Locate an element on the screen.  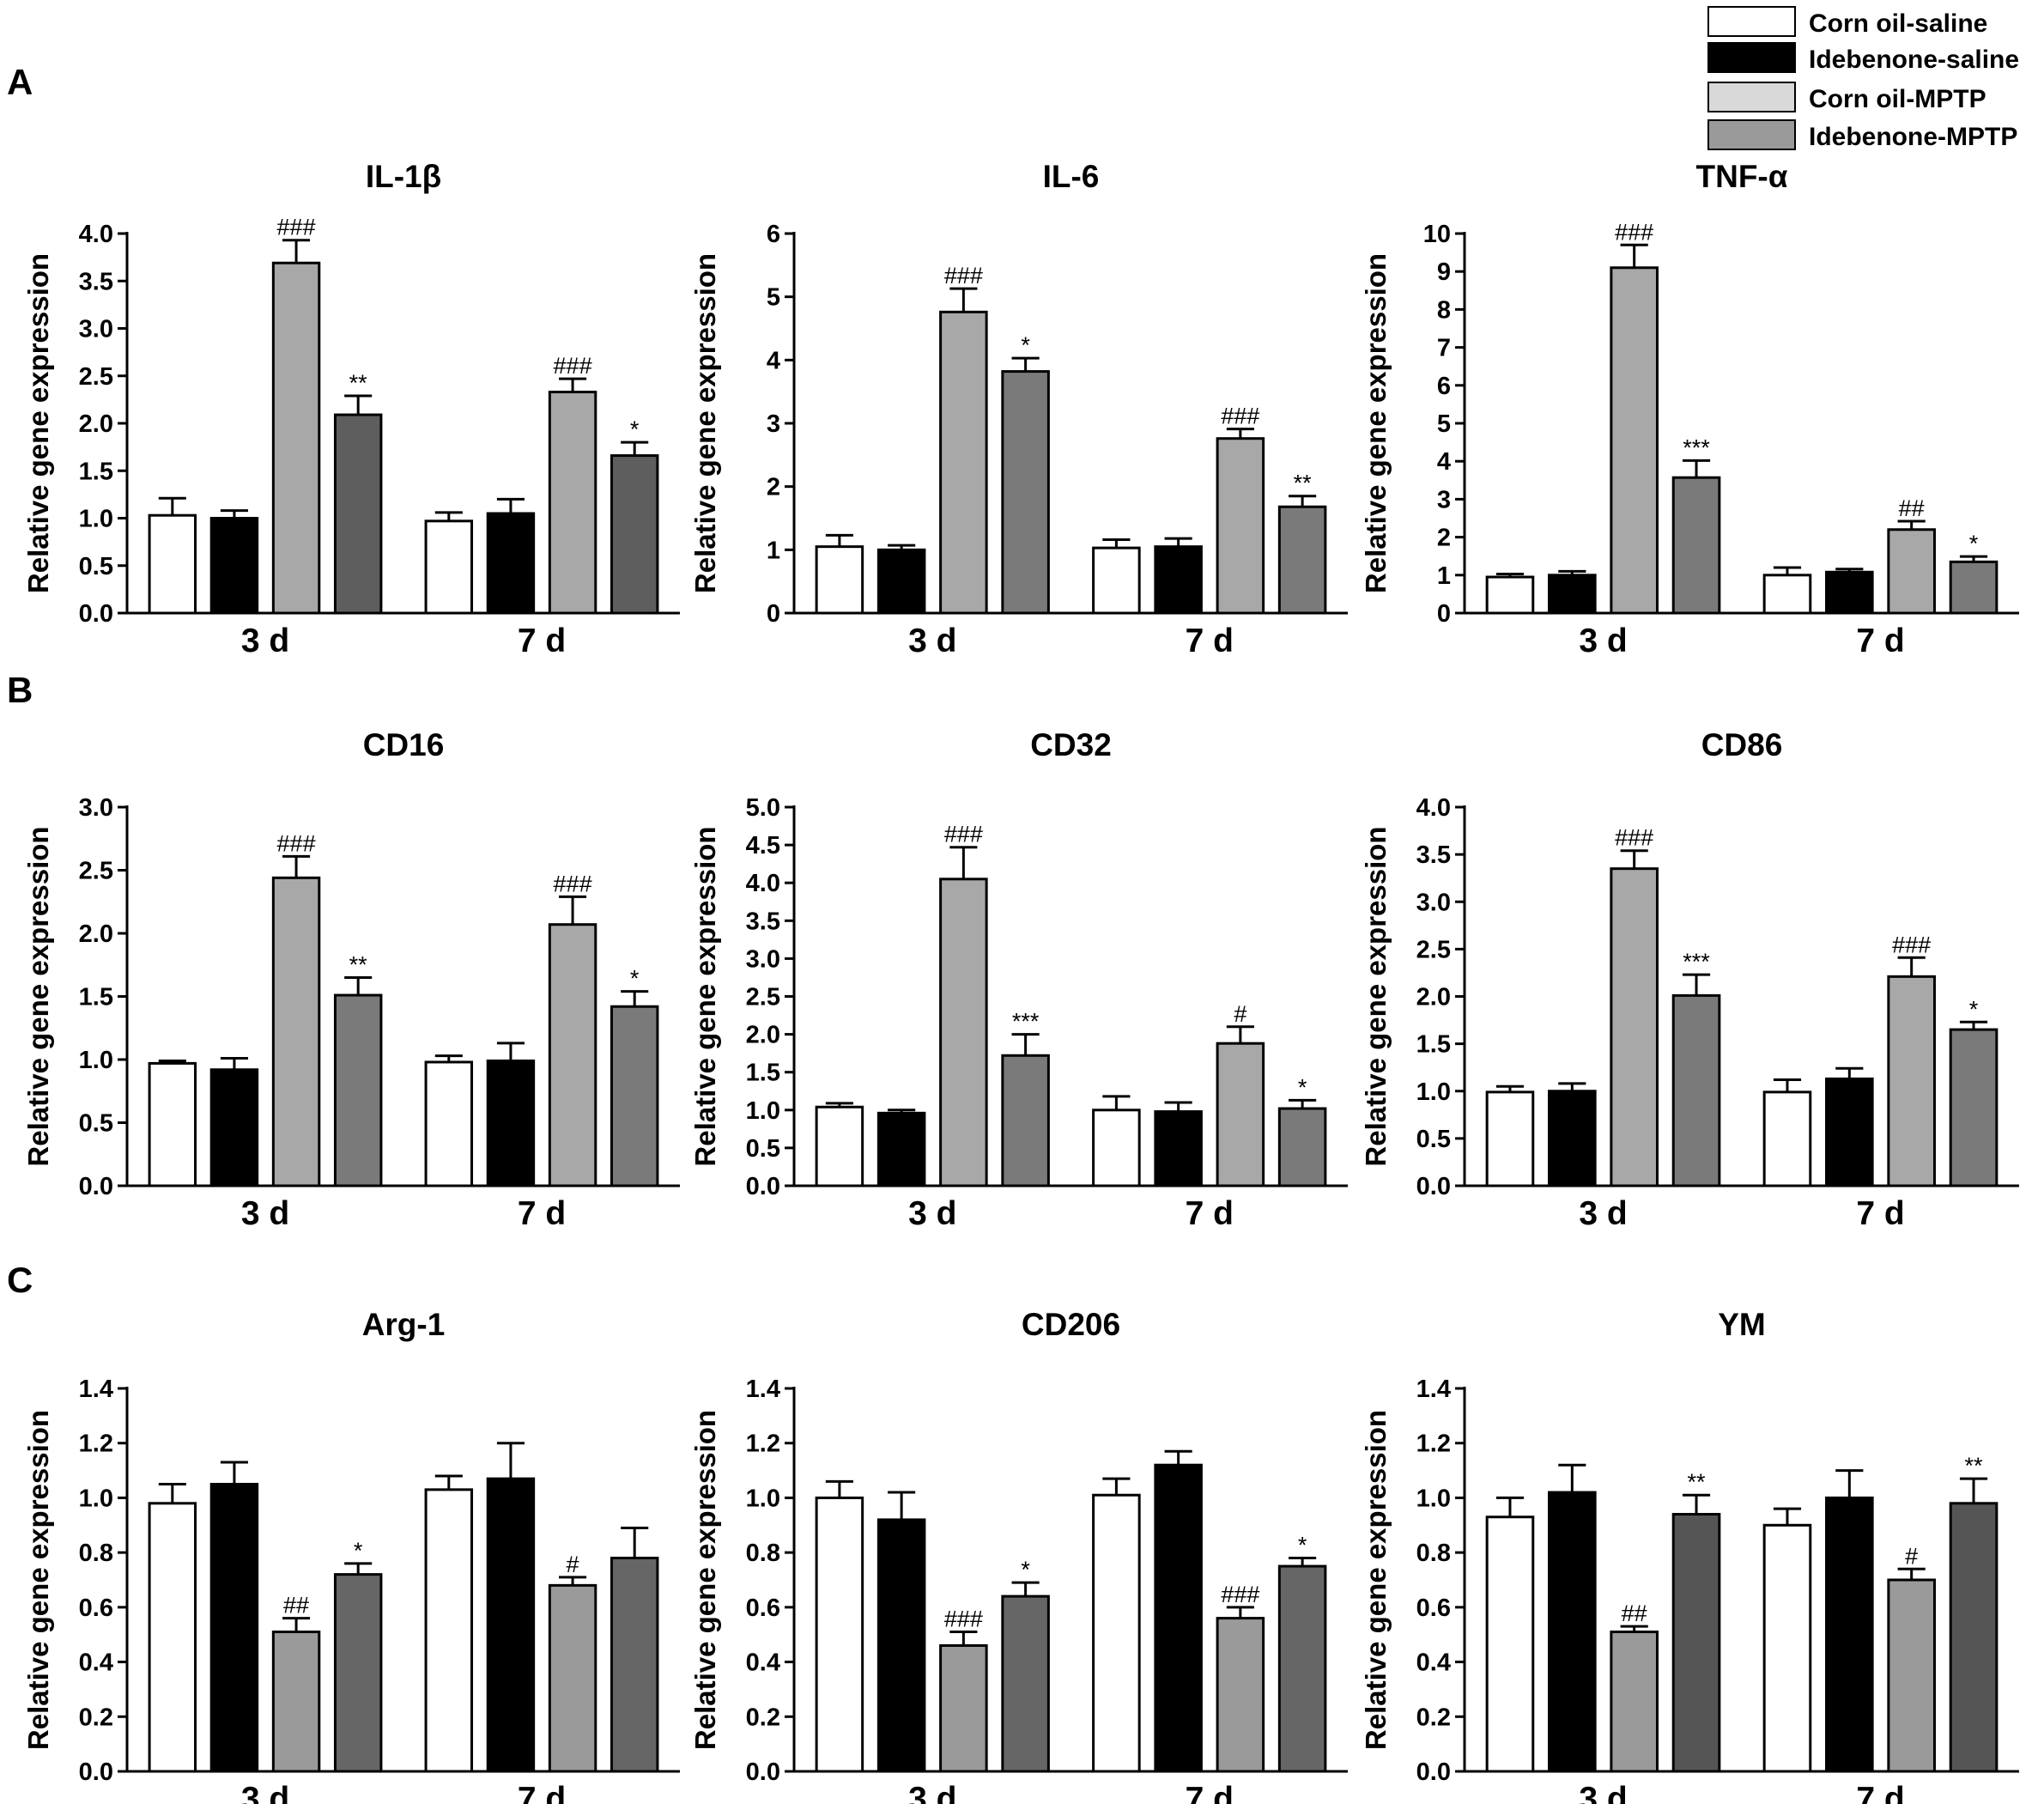
panel-letter-b: B is located at coordinates (20, 690).